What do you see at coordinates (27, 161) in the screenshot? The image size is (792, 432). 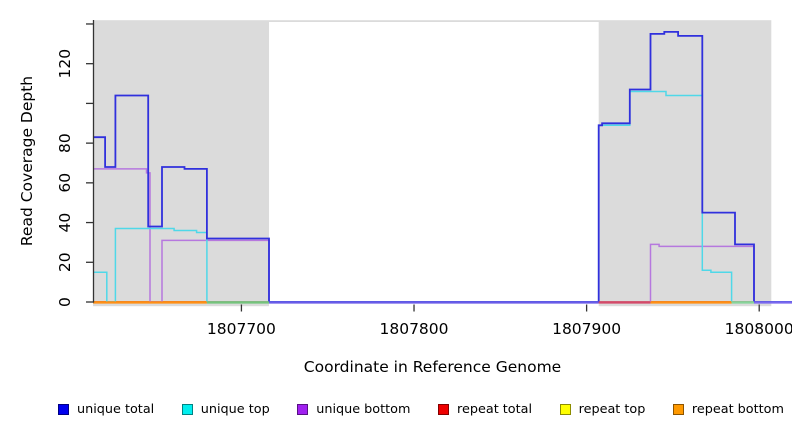 I see `y-axis-title: Read Coverage Depth` at bounding box center [27, 161].